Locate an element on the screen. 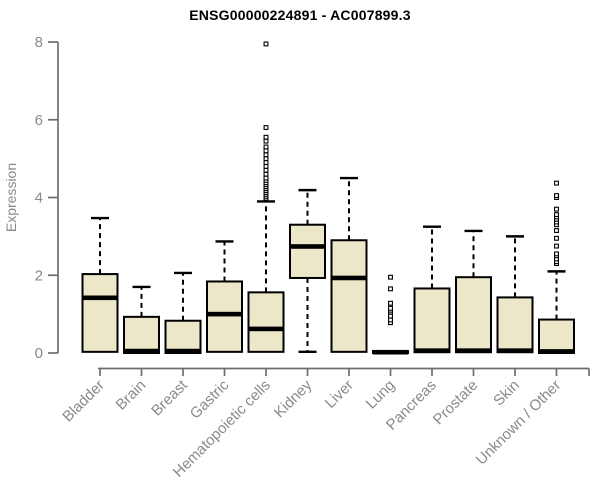  x-category-label-kidney: Kidney is located at coordinates (293, 398).